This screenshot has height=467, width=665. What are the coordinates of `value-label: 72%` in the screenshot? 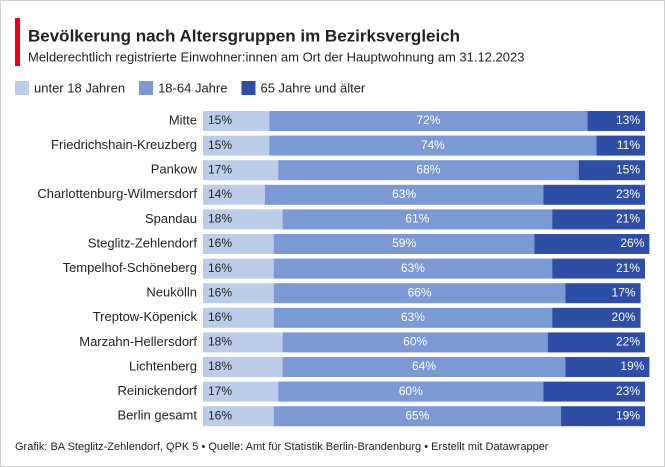 It's located at (428, 120).